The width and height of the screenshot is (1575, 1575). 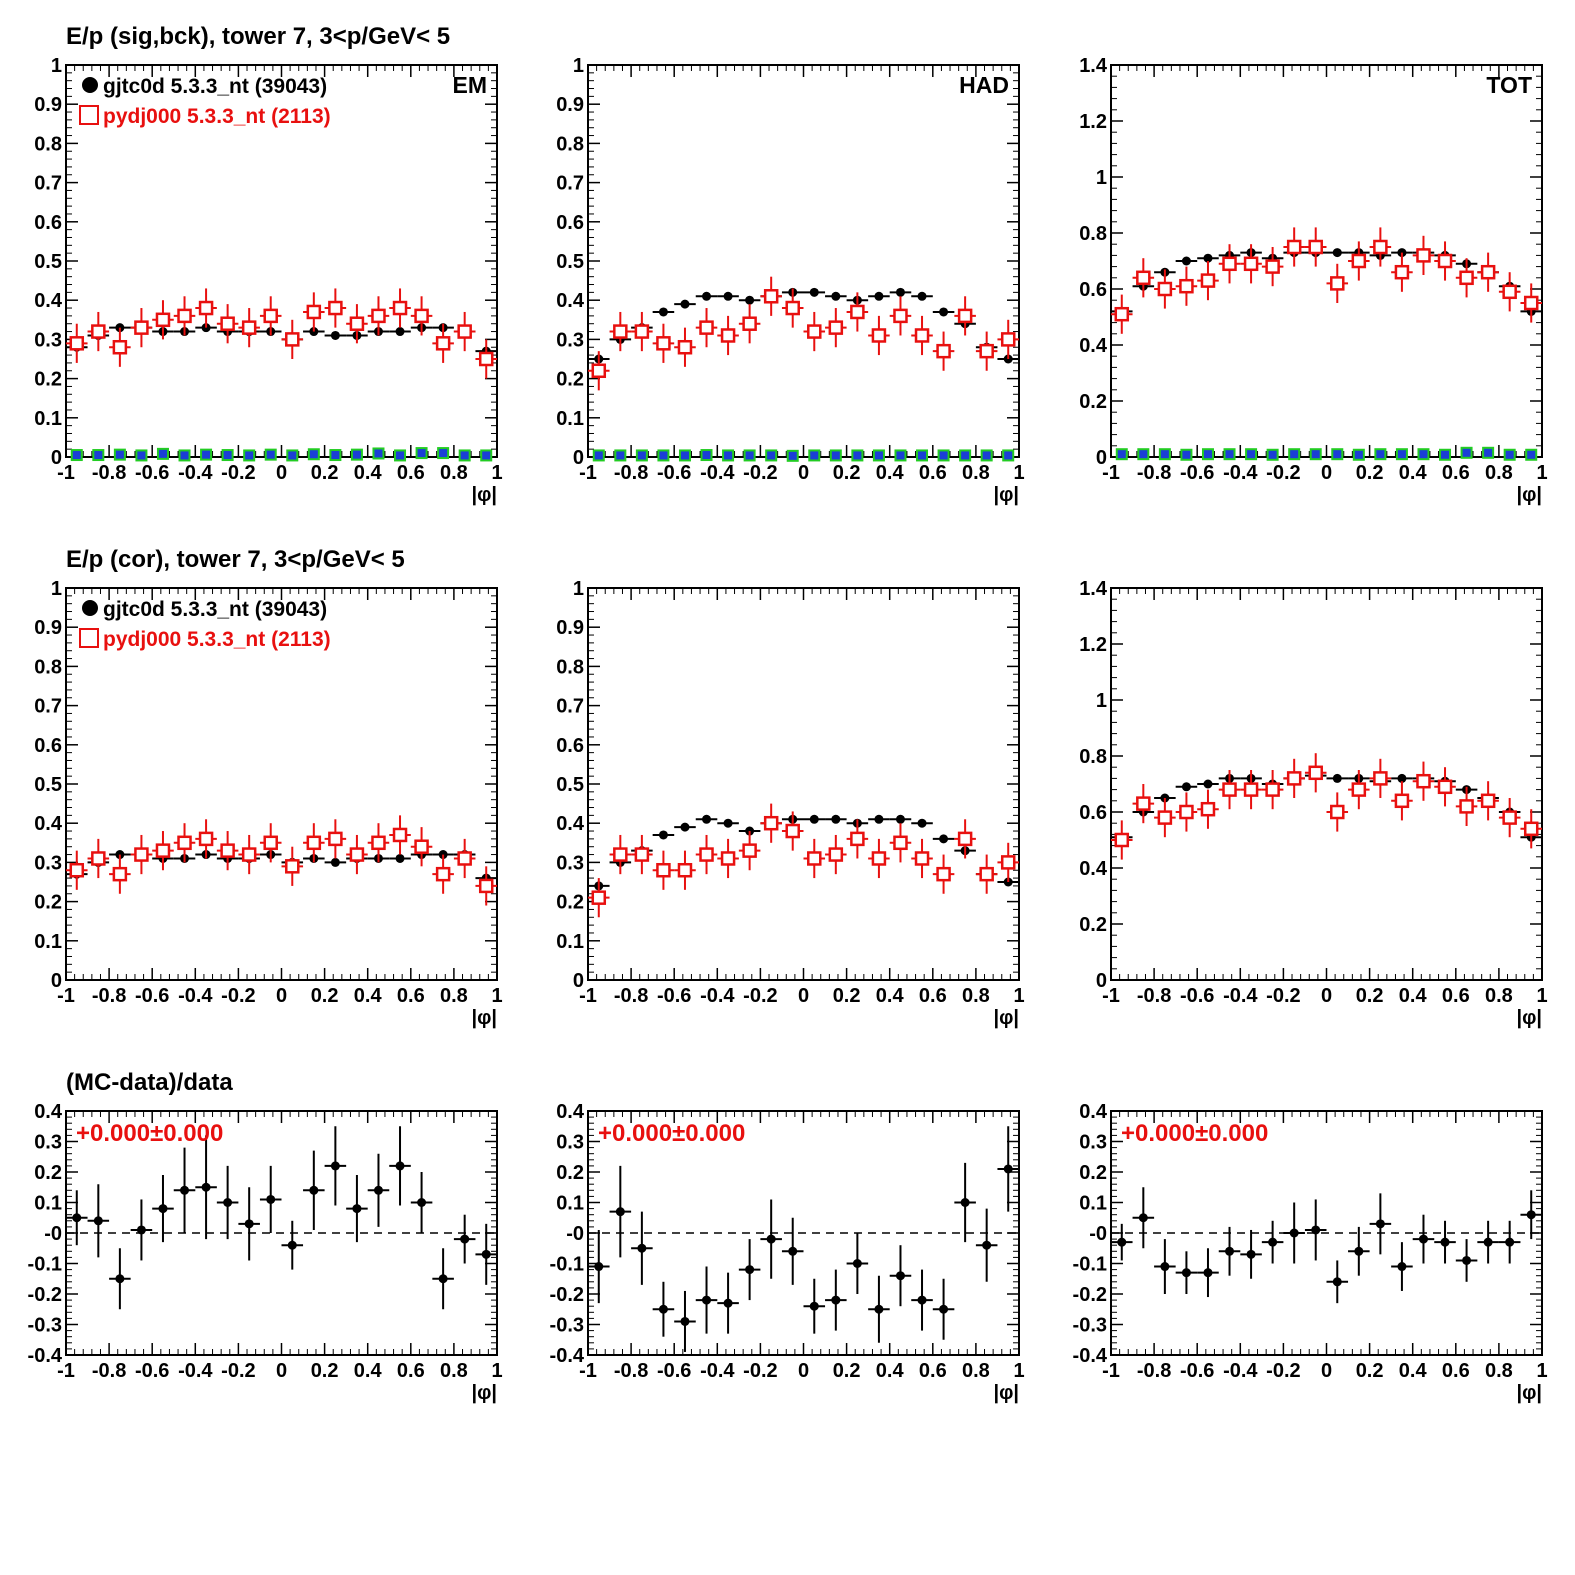 What do you see at coordinates (570, 105) in the screenshot?
I see `y-tick-label: 0.9` at bounding box center [570, 105].